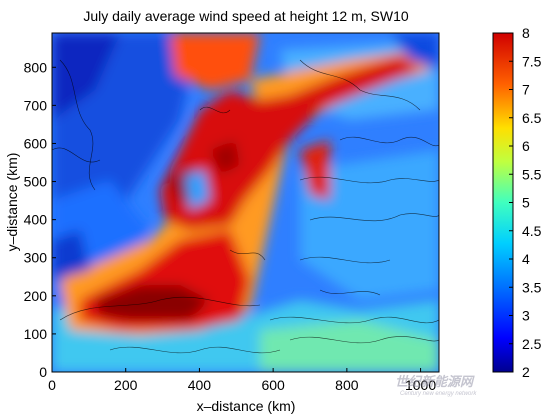 This screenshot has width=553, height=415. Describe the element at coordinates (347, 385) in the screenshot. I see `x-tick-label: 800` at that location.